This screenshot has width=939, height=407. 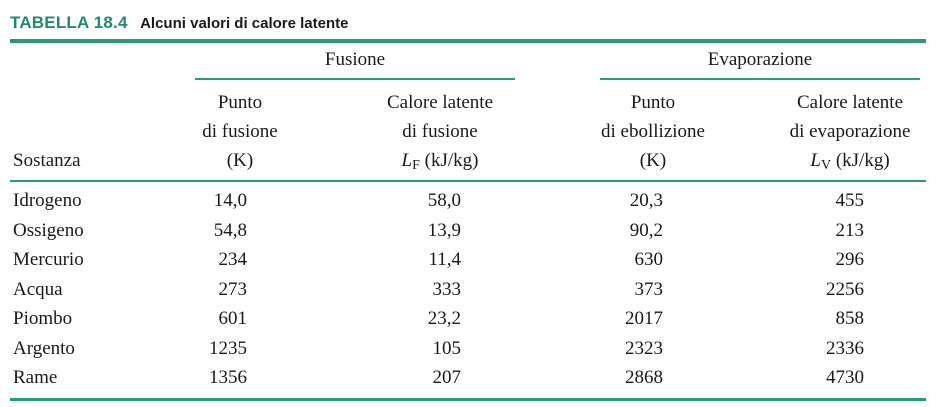 I want to click on cell-melting-point: 234, so click(x=233, y=259).